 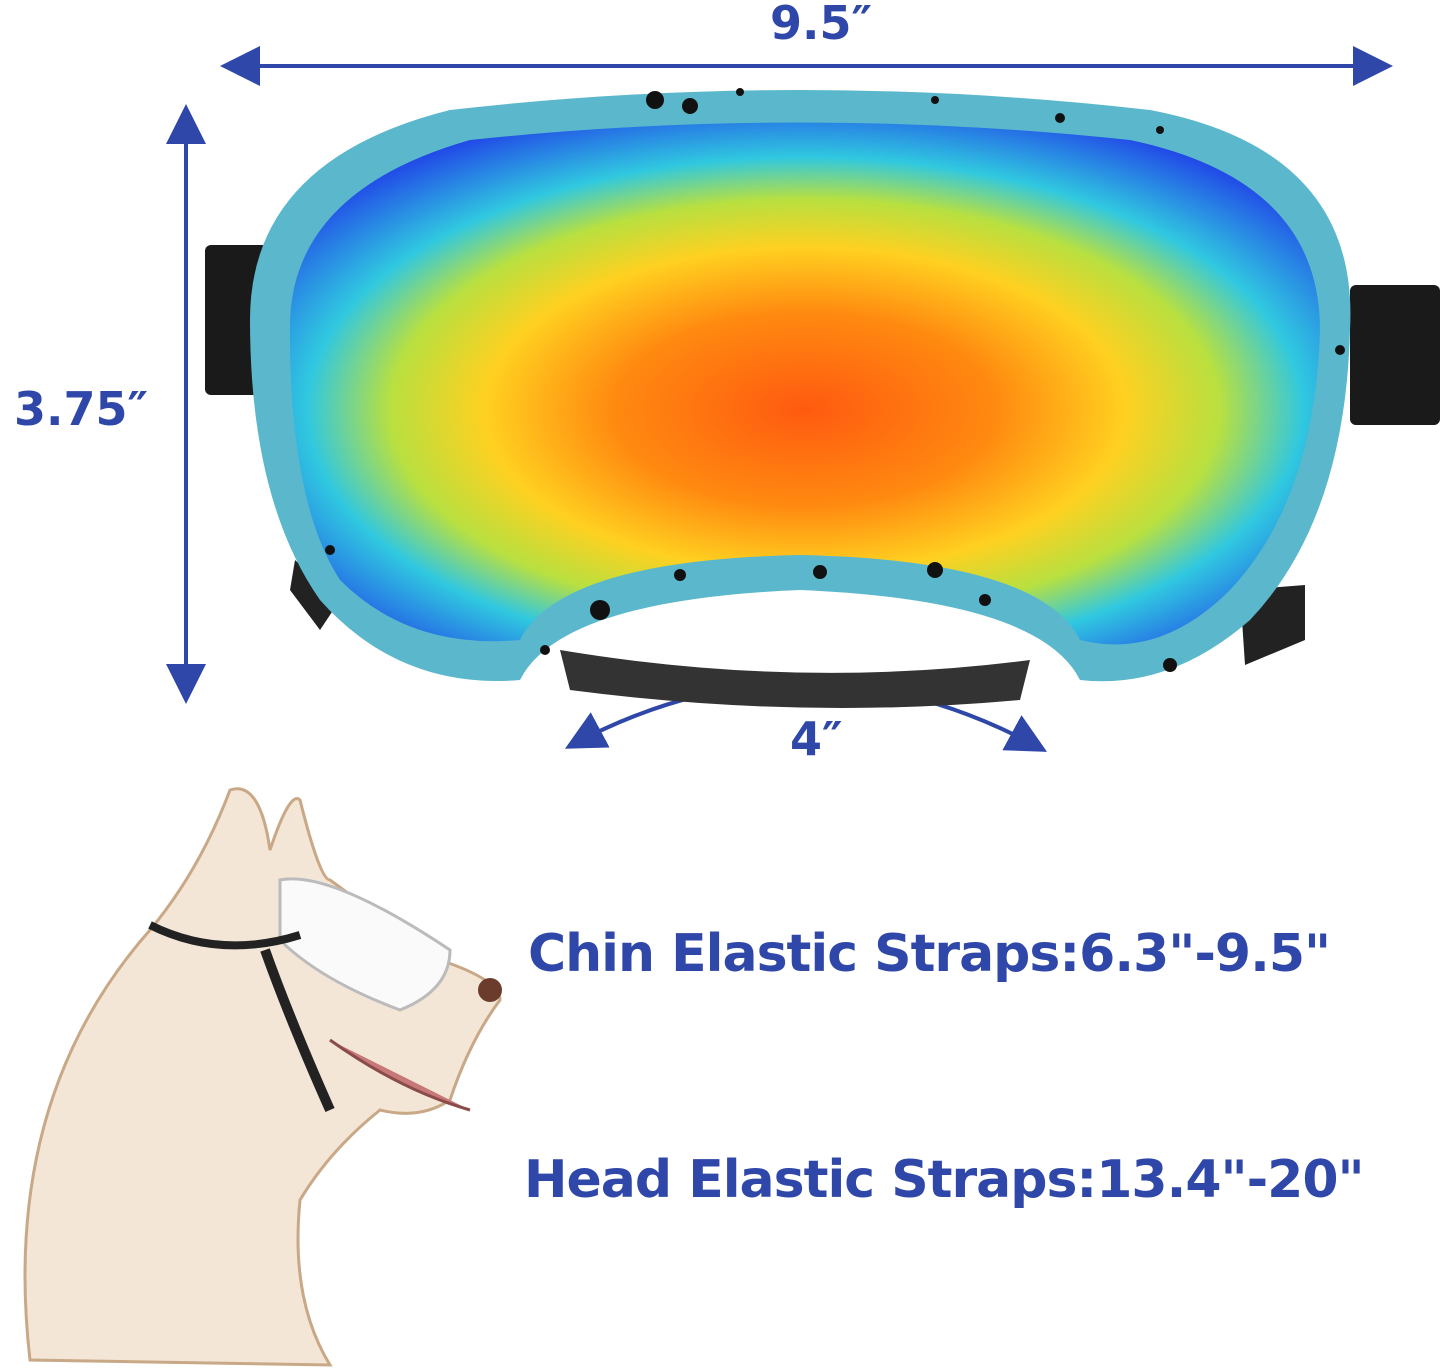 What do you see at coordinates (929, 954) in the screenshot?
I see `chin-strap-label: Chin Elastic Straps:6.3"-9.5"` at bounding box center [929, 954].